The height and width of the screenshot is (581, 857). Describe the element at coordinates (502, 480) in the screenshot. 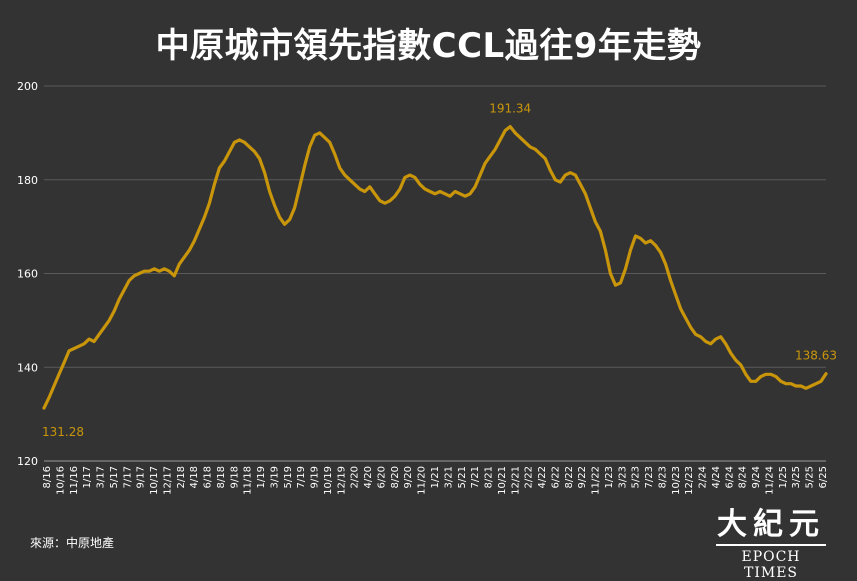

I see `x-tick-label: 10/21` at that location.